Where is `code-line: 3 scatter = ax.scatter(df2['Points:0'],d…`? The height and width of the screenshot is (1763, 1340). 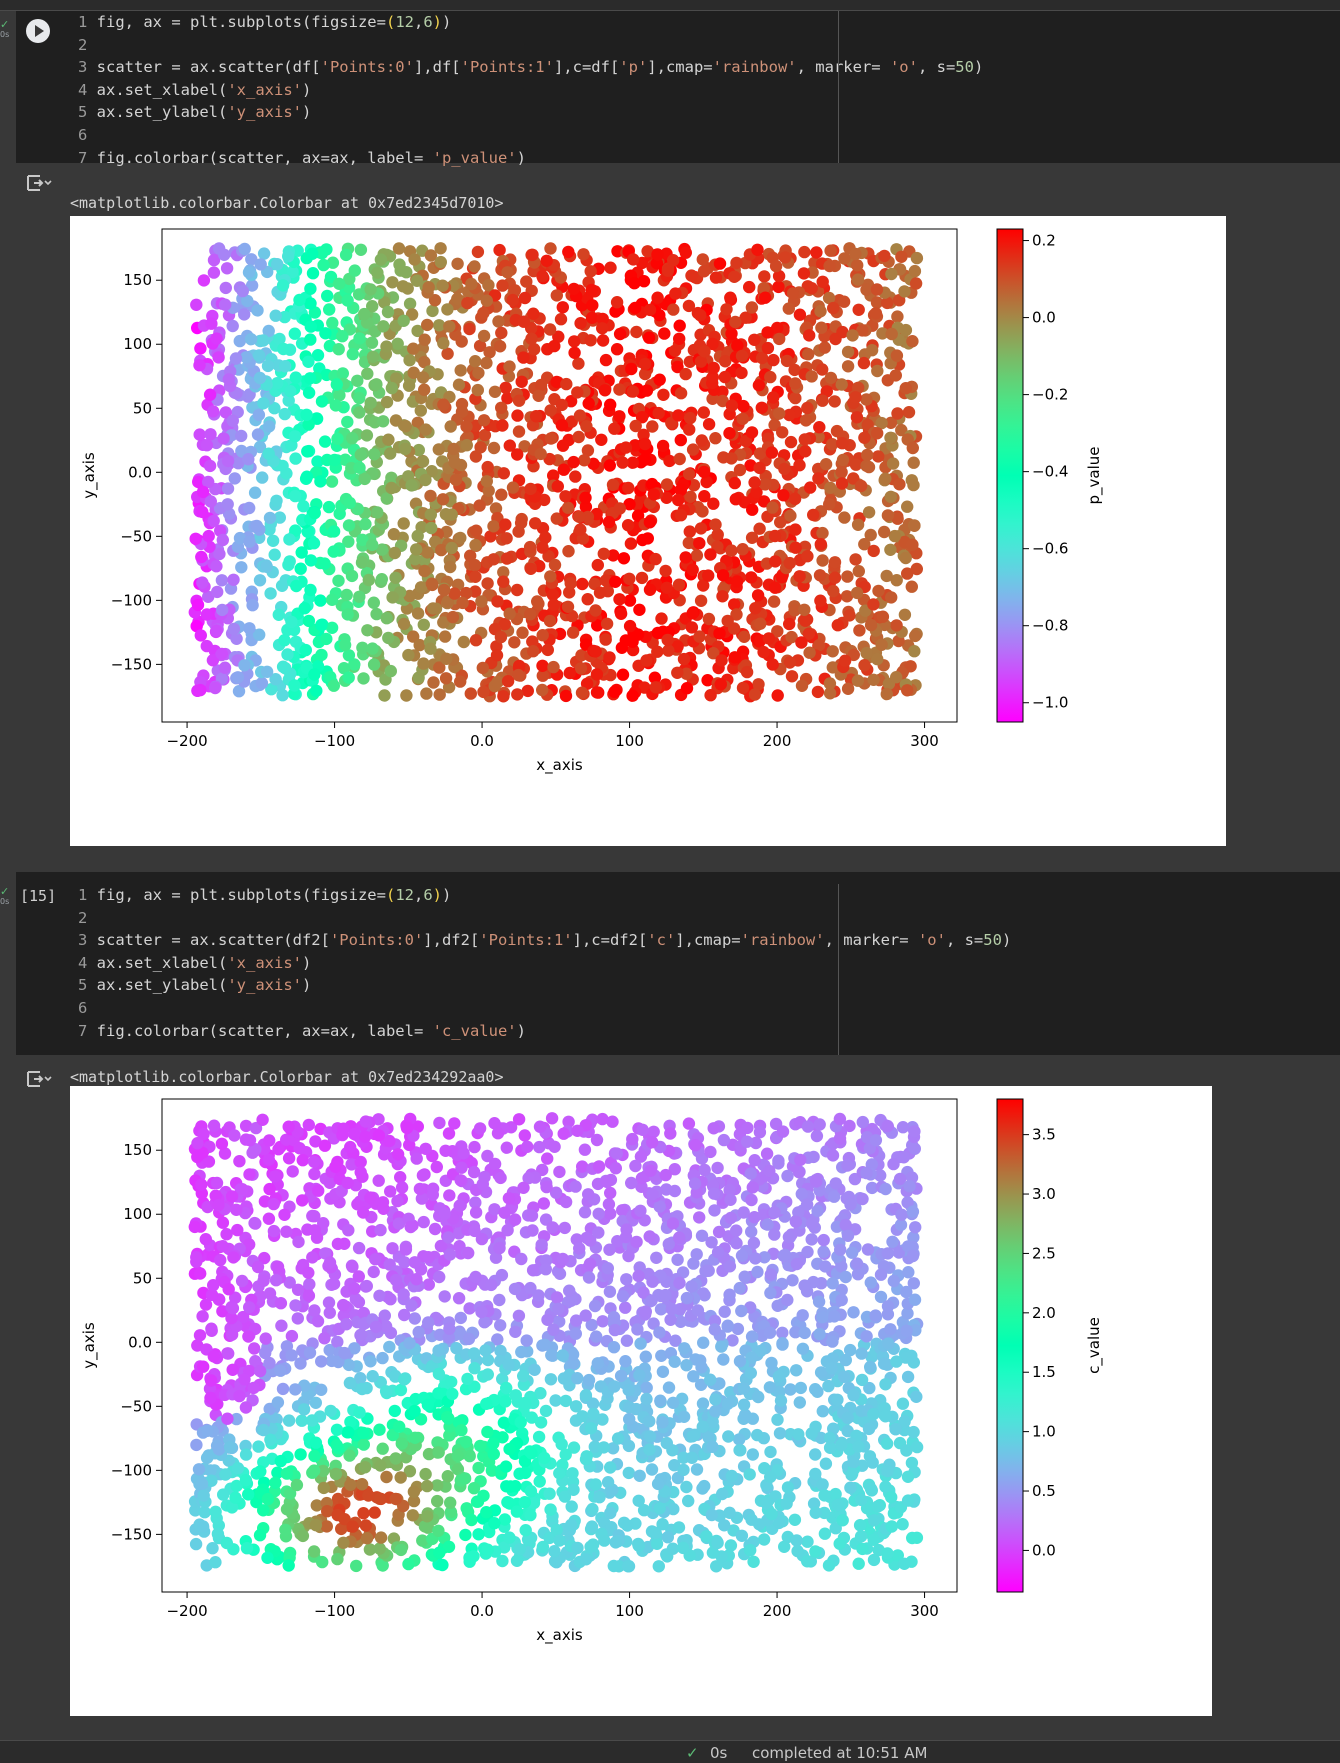
code-line: 3 scatter = ax.scatter(df2['Points:0'],d… is located at coordinates (544, 940).